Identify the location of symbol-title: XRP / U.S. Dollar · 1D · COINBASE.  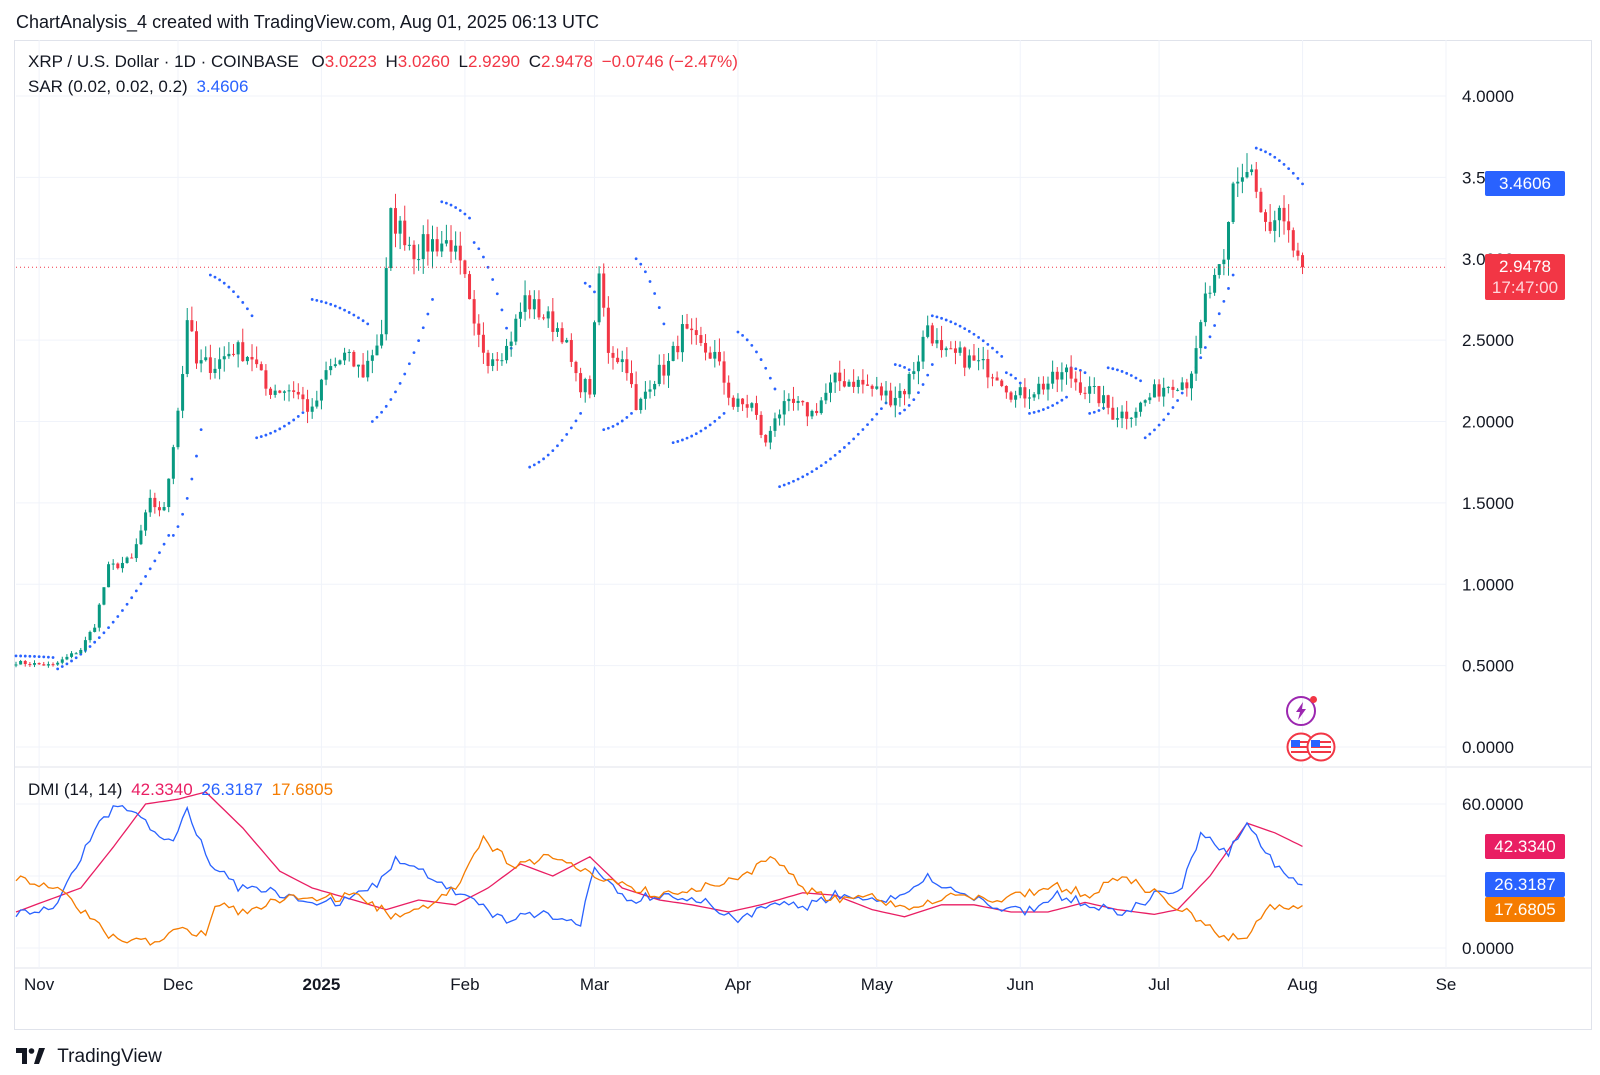
(163, 61).